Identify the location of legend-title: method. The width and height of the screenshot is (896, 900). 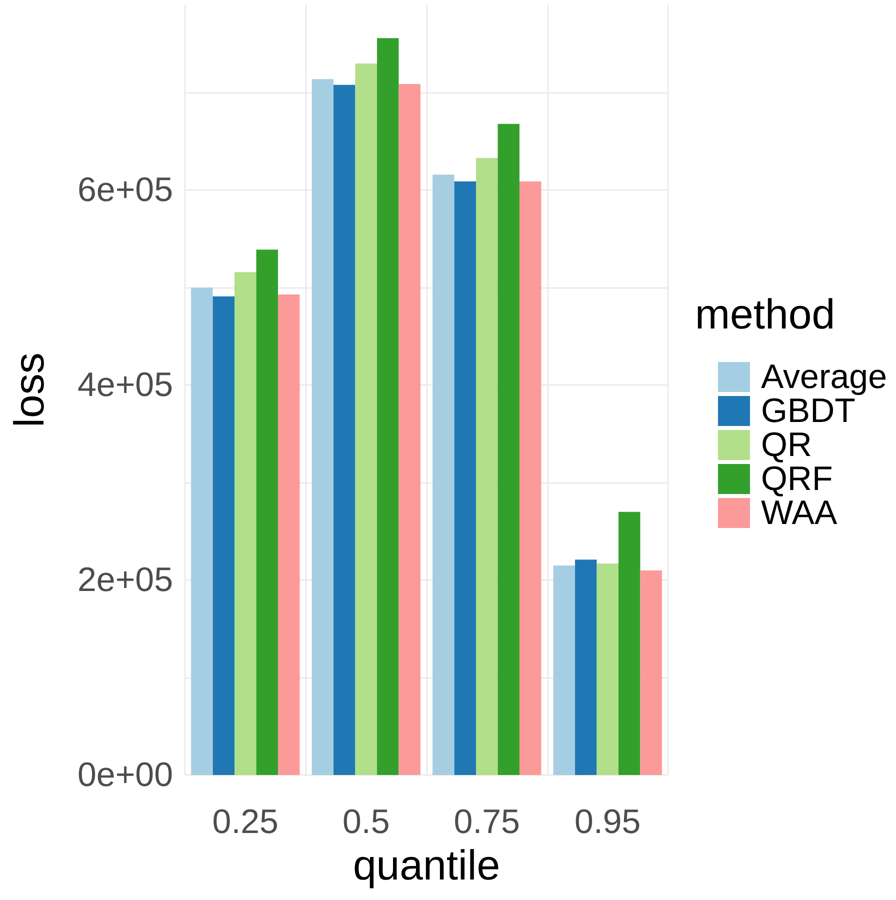
(765, 314).